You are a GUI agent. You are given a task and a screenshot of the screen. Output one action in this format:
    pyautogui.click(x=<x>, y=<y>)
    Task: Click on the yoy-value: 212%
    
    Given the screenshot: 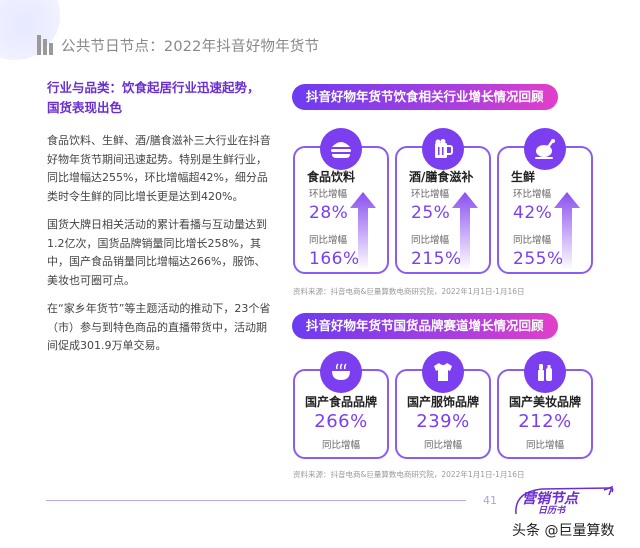 What is the action you would take?
    pyautogui.click(x=545, y=421)
    